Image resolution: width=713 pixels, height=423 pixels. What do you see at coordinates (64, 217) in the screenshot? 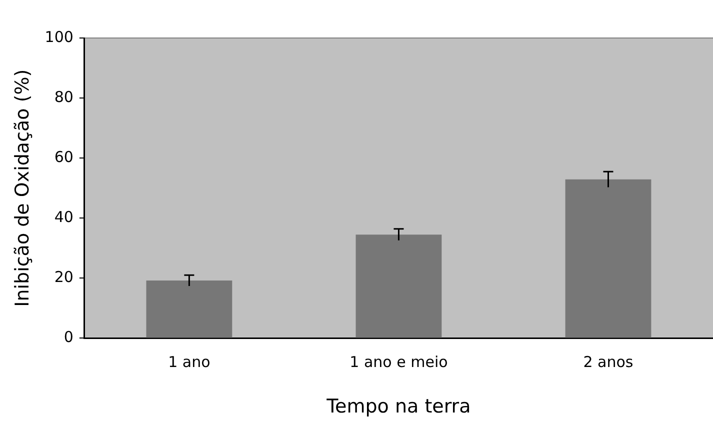
I see `y-tick-label: 40` at bounding box center [64, 217].